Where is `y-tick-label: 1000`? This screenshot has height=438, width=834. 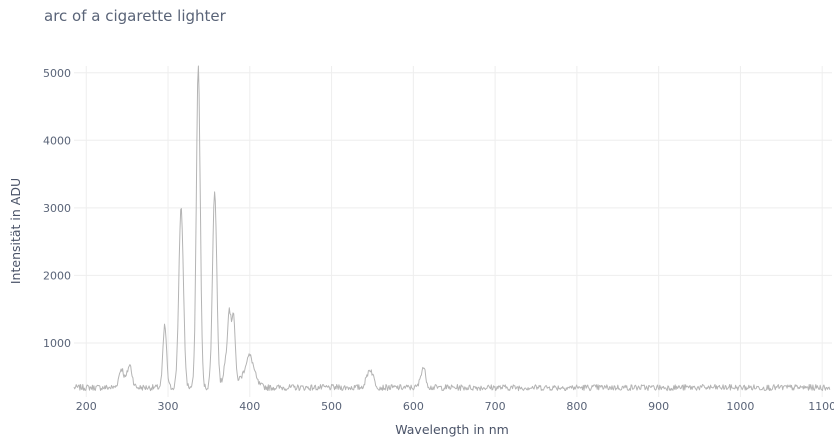 y-tick-label: 1000 is located at coordinates (57, 343).